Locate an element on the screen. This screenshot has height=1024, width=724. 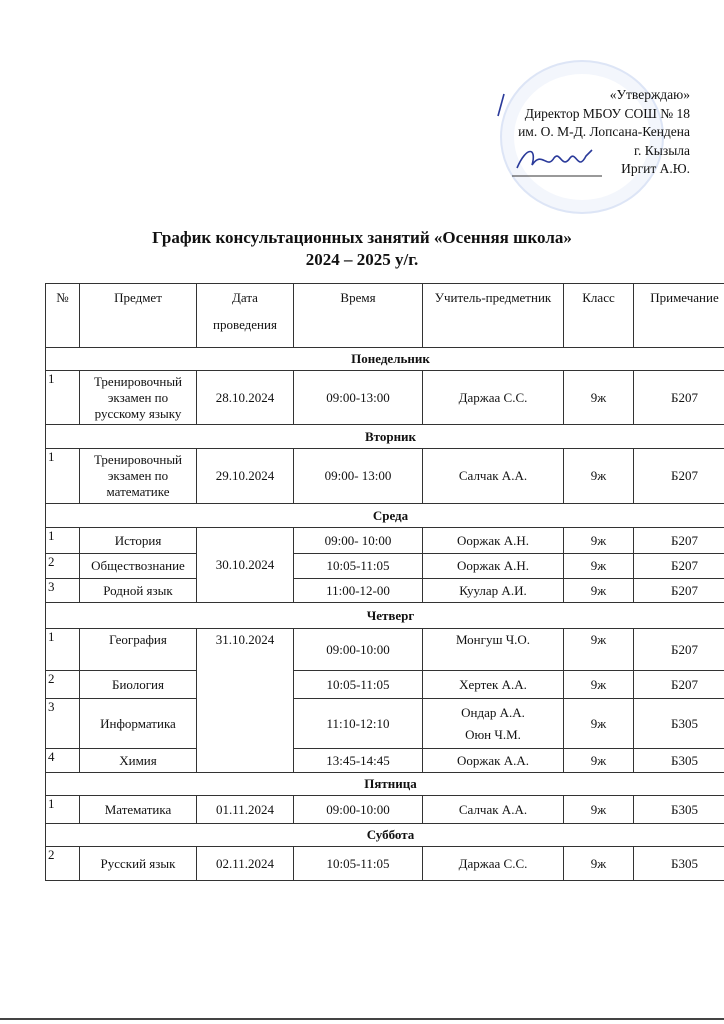
header-cell: Класс is located at coordinates (598, 315).